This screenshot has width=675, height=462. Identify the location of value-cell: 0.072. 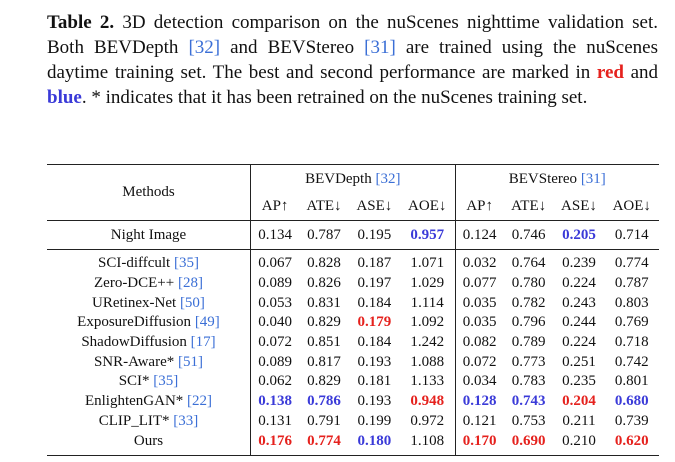
(274, 342).